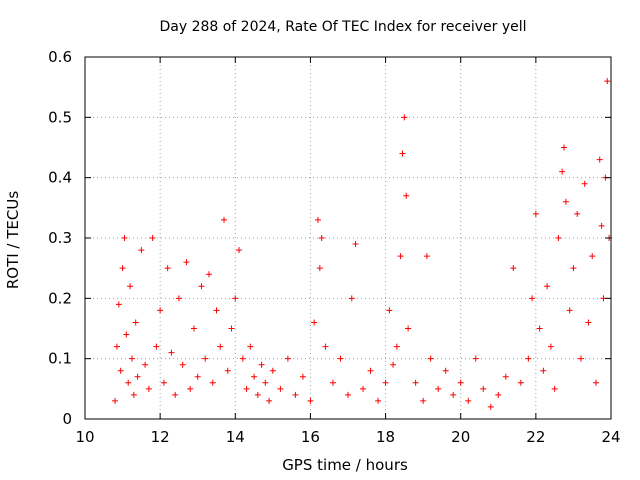 The width and height of the screenshot is (640, 480). Describe the element at coordinates (84, 437) in the screenshot. I see `x-tick-label: 10` at that location.